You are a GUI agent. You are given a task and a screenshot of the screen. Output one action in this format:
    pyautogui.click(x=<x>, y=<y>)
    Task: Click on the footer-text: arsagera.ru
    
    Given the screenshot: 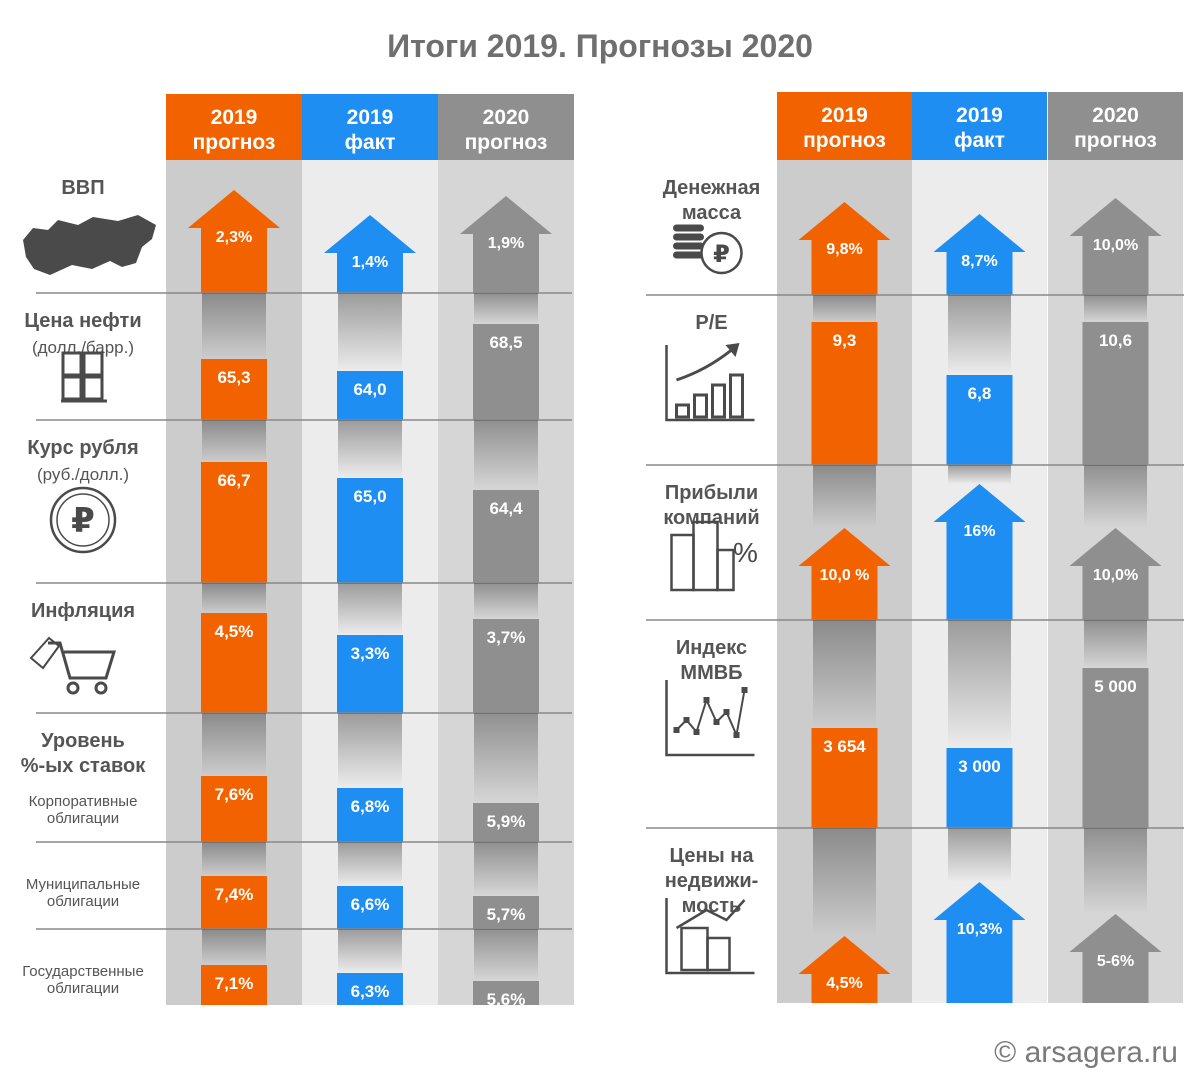 What is the action you would take?
    pyautogui.click(x=1101, y=1052)
    